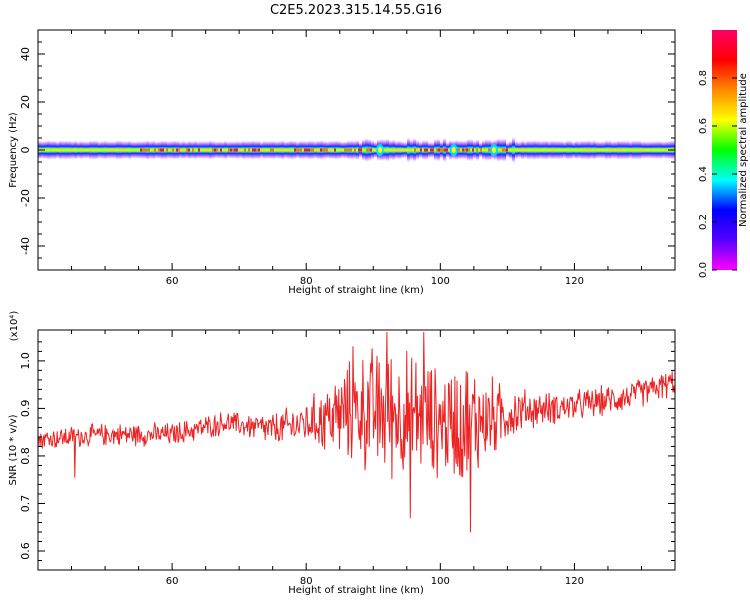 This screenshot has width=750, height=600. I want to click on colorbar-tick-label: 0.6, so click(703, 126).